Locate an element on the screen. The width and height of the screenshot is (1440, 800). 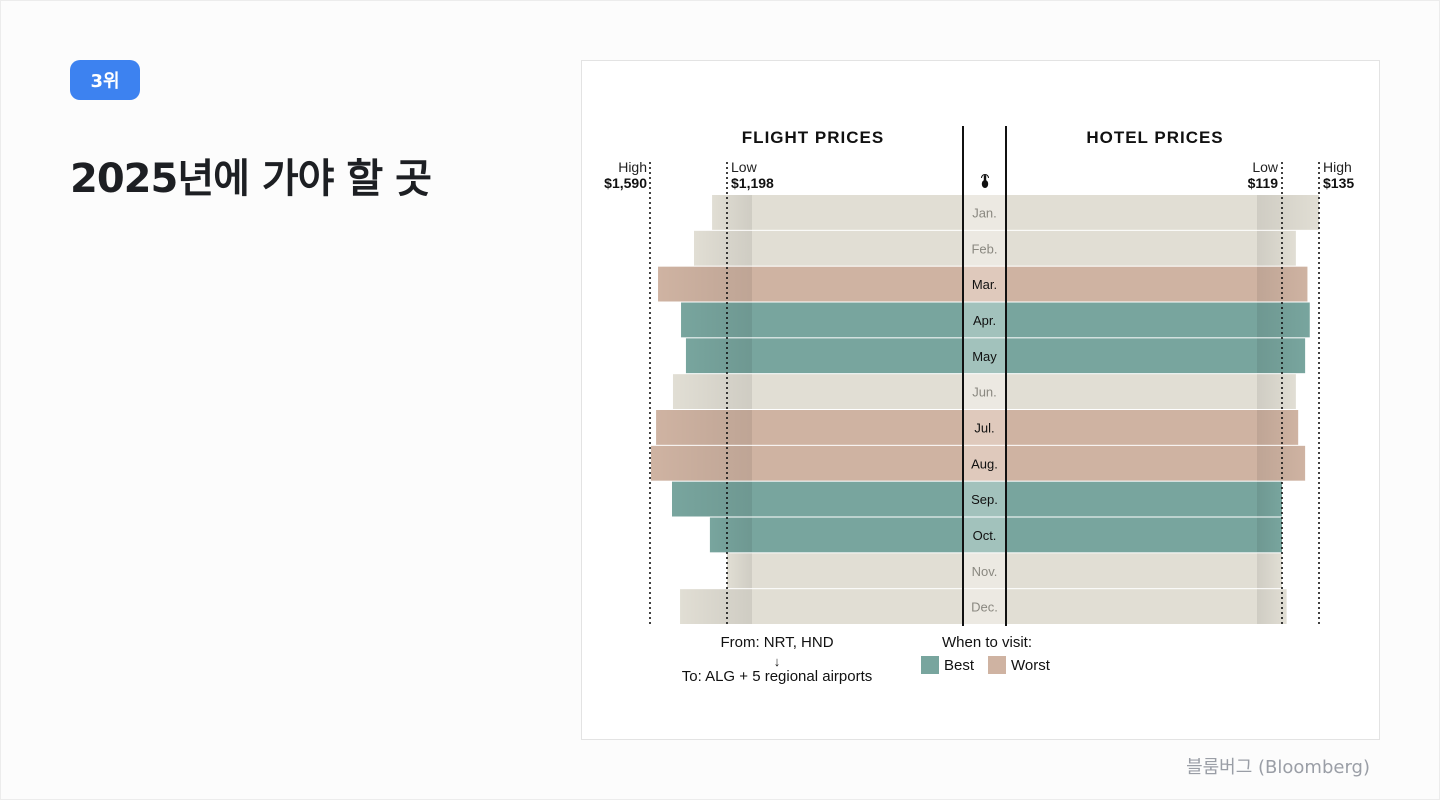
flight-bar-shade-oct is located at coordinates (730, 535).